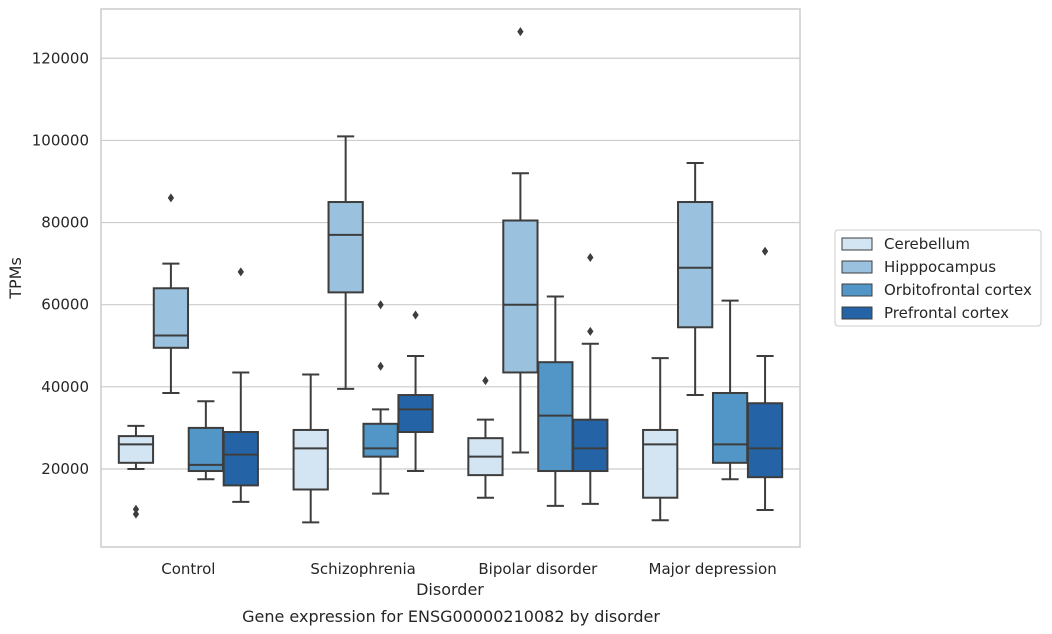  Describe the element at coordinates (857, 290) in the screenshot. I see `legend-swatch-orbitofrontal-cortex` at that location.